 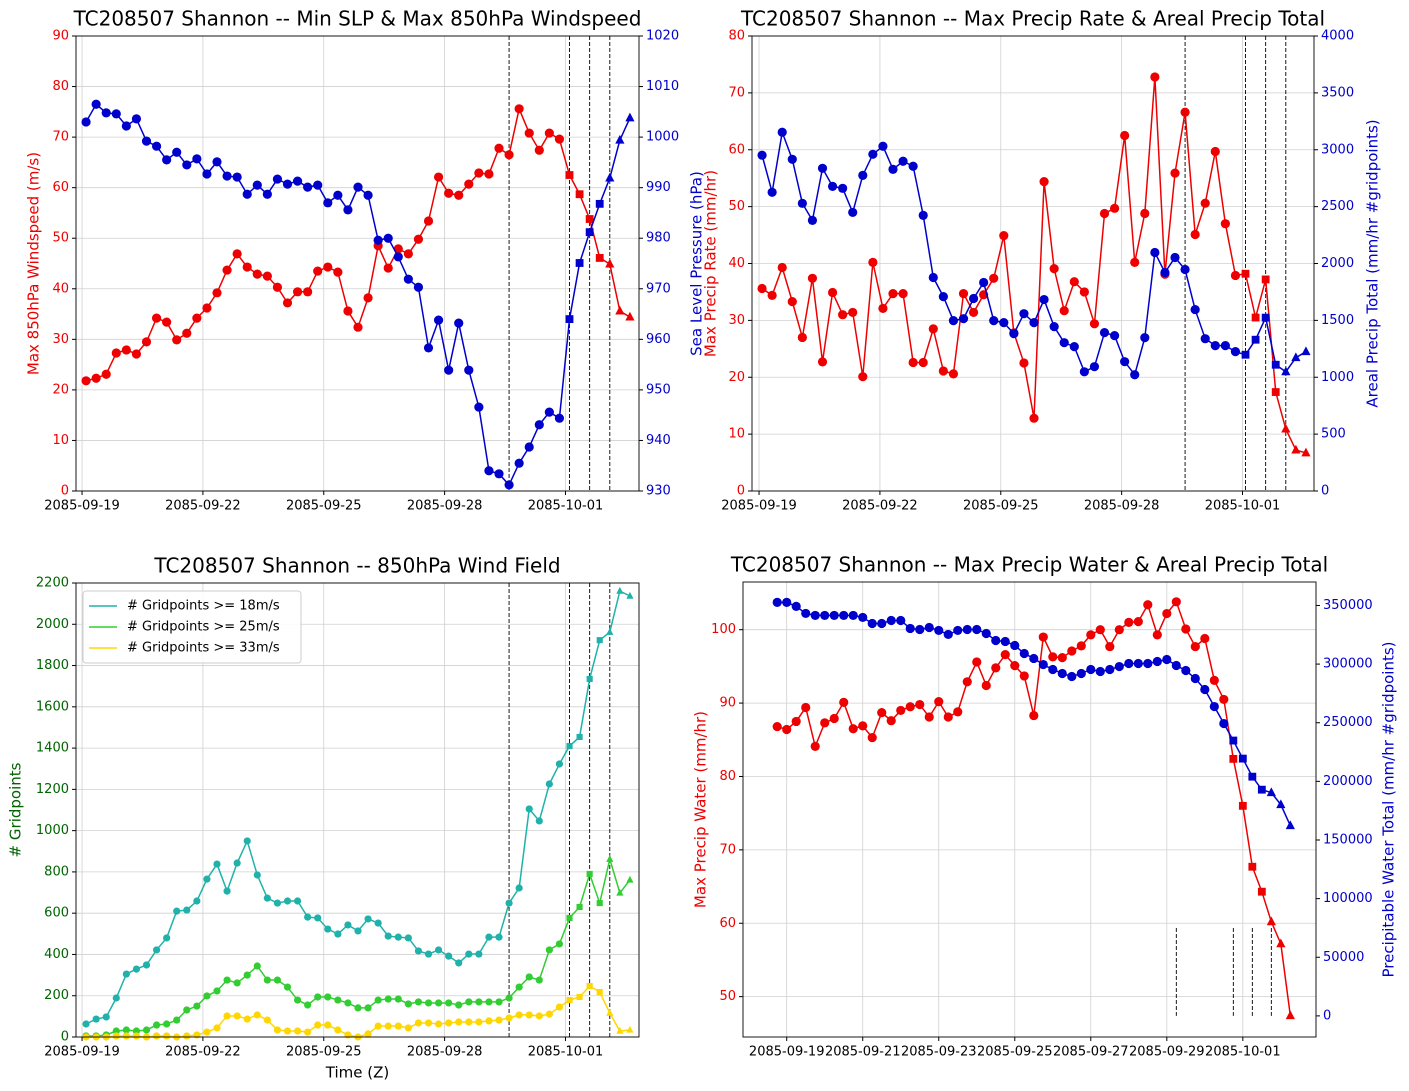 What do you see at coordinates (60, 137) in the screenshot?
I see `y-tick-label: 70` at bounding box center [60, 137].